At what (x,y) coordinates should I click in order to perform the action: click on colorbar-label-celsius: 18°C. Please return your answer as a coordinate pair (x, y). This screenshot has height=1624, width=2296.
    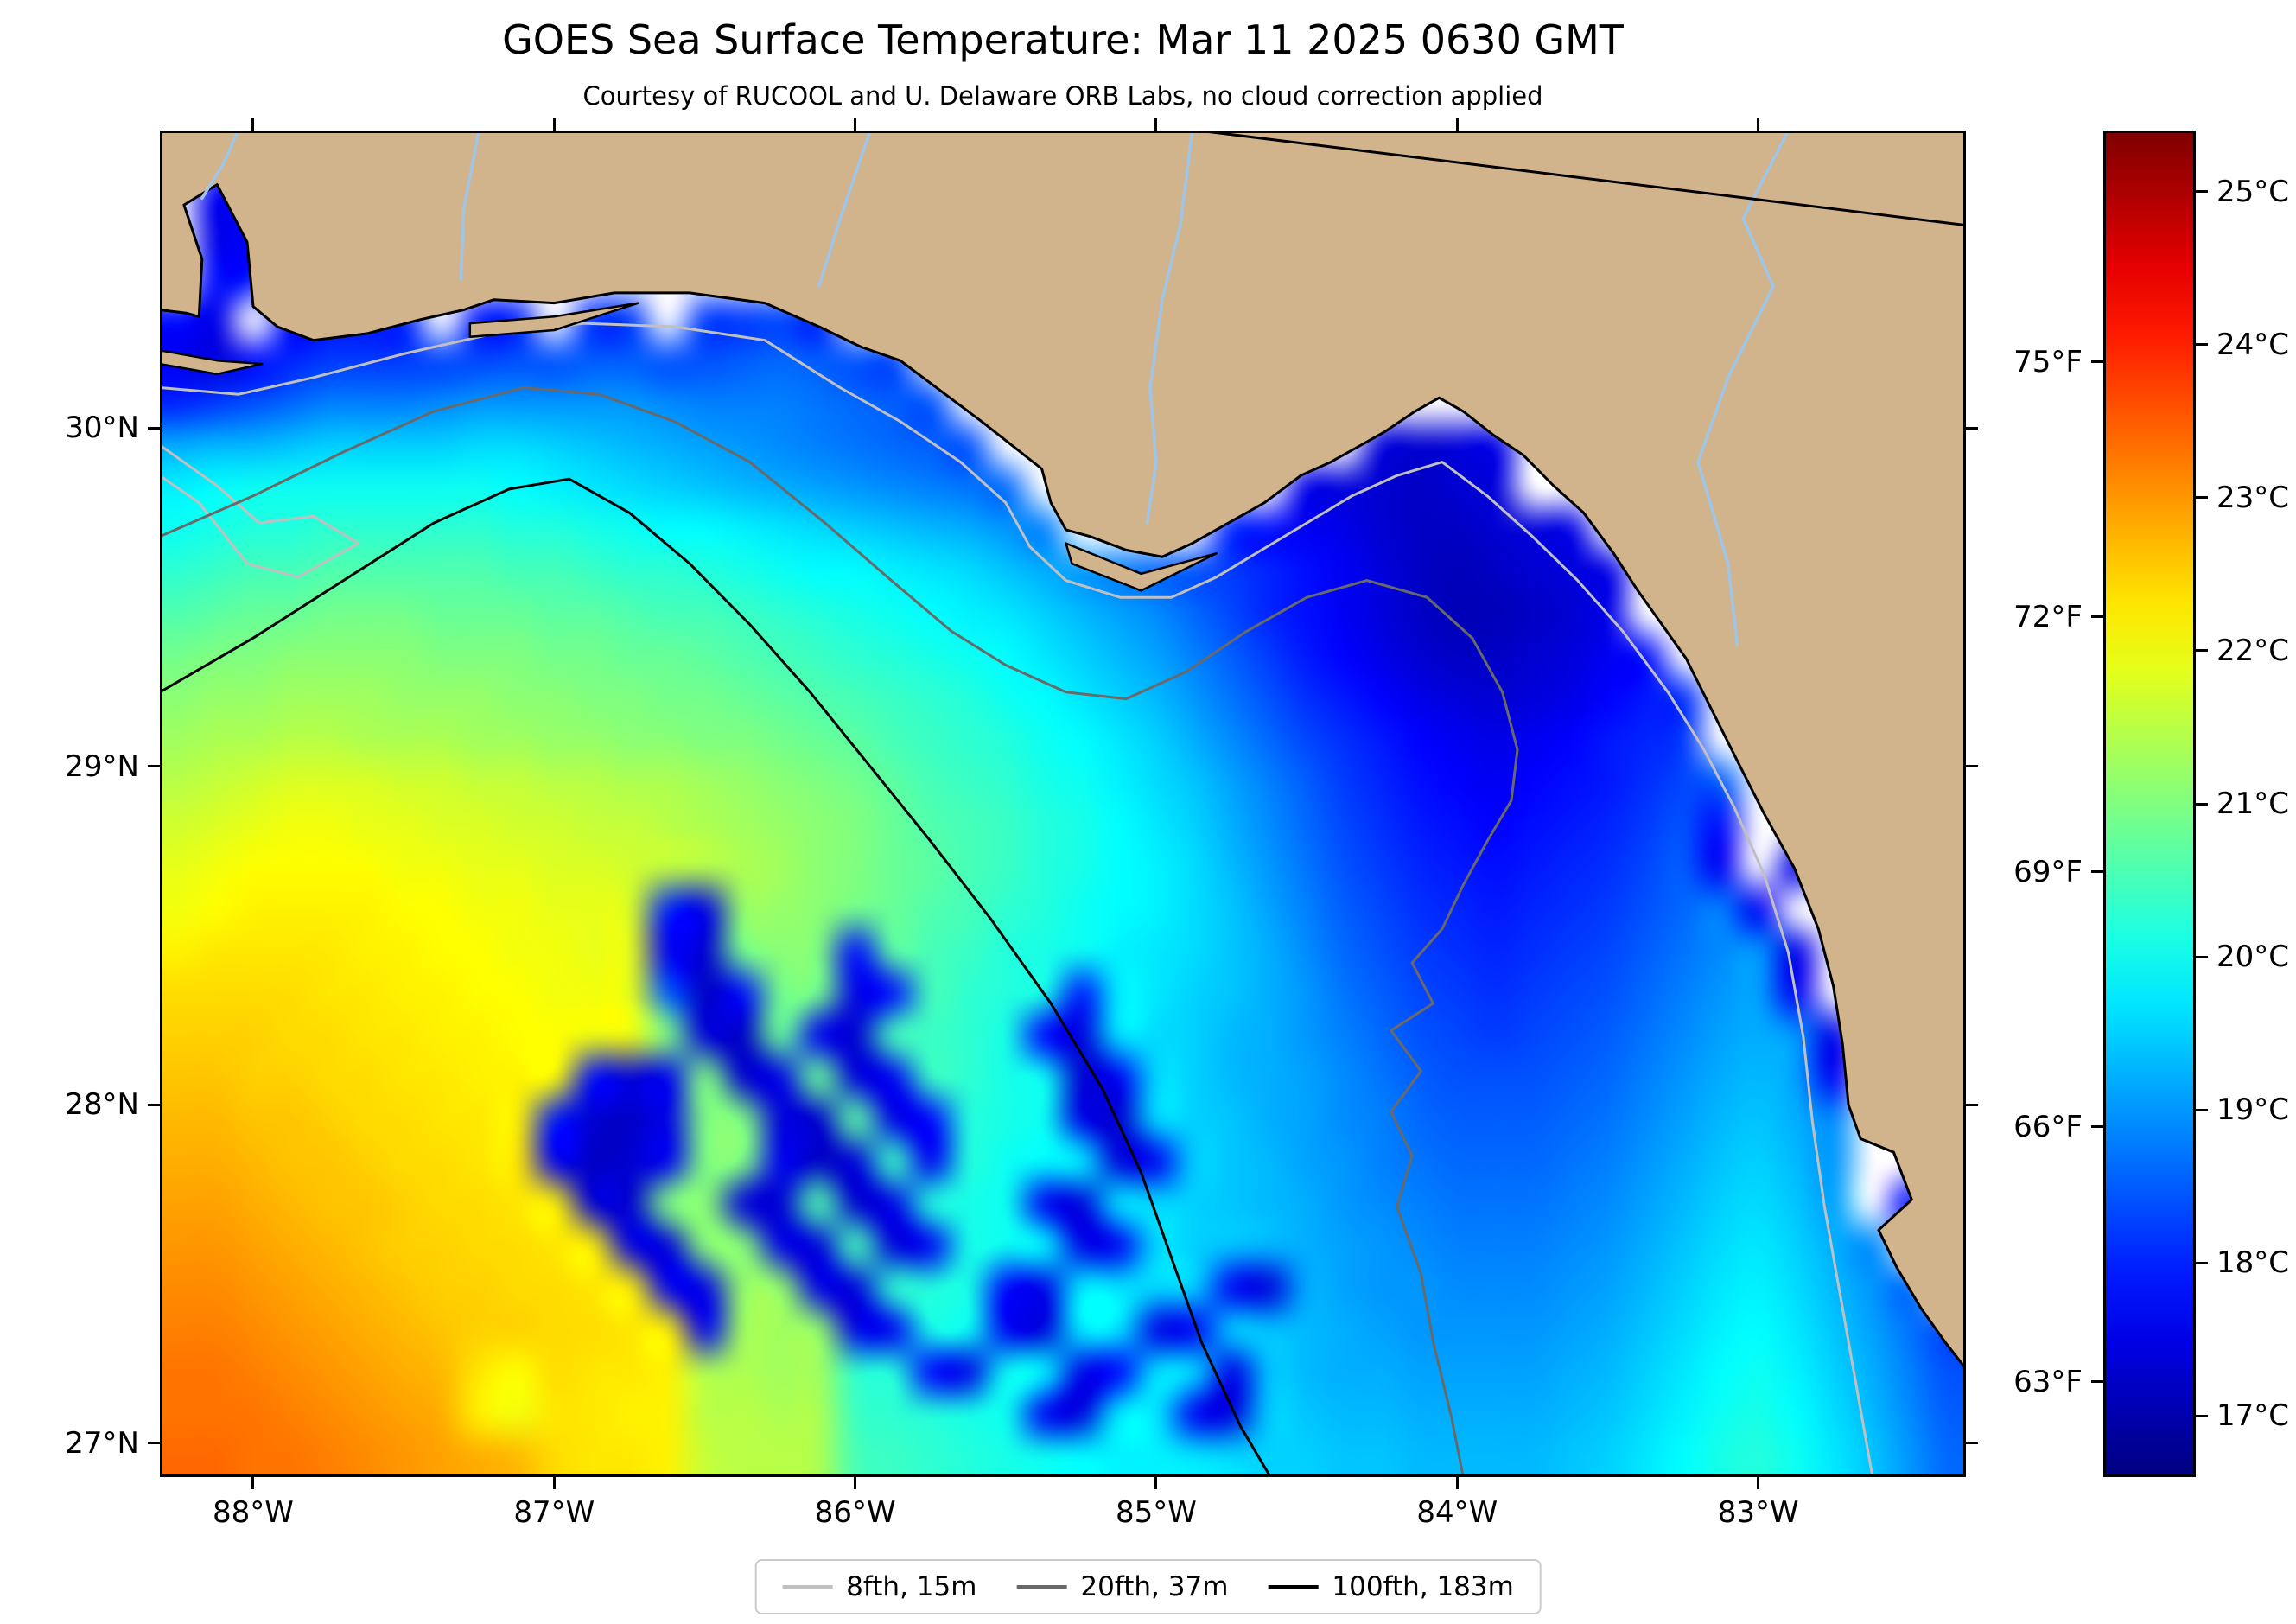
    Looking at the image, I should click on (2253, 1263).